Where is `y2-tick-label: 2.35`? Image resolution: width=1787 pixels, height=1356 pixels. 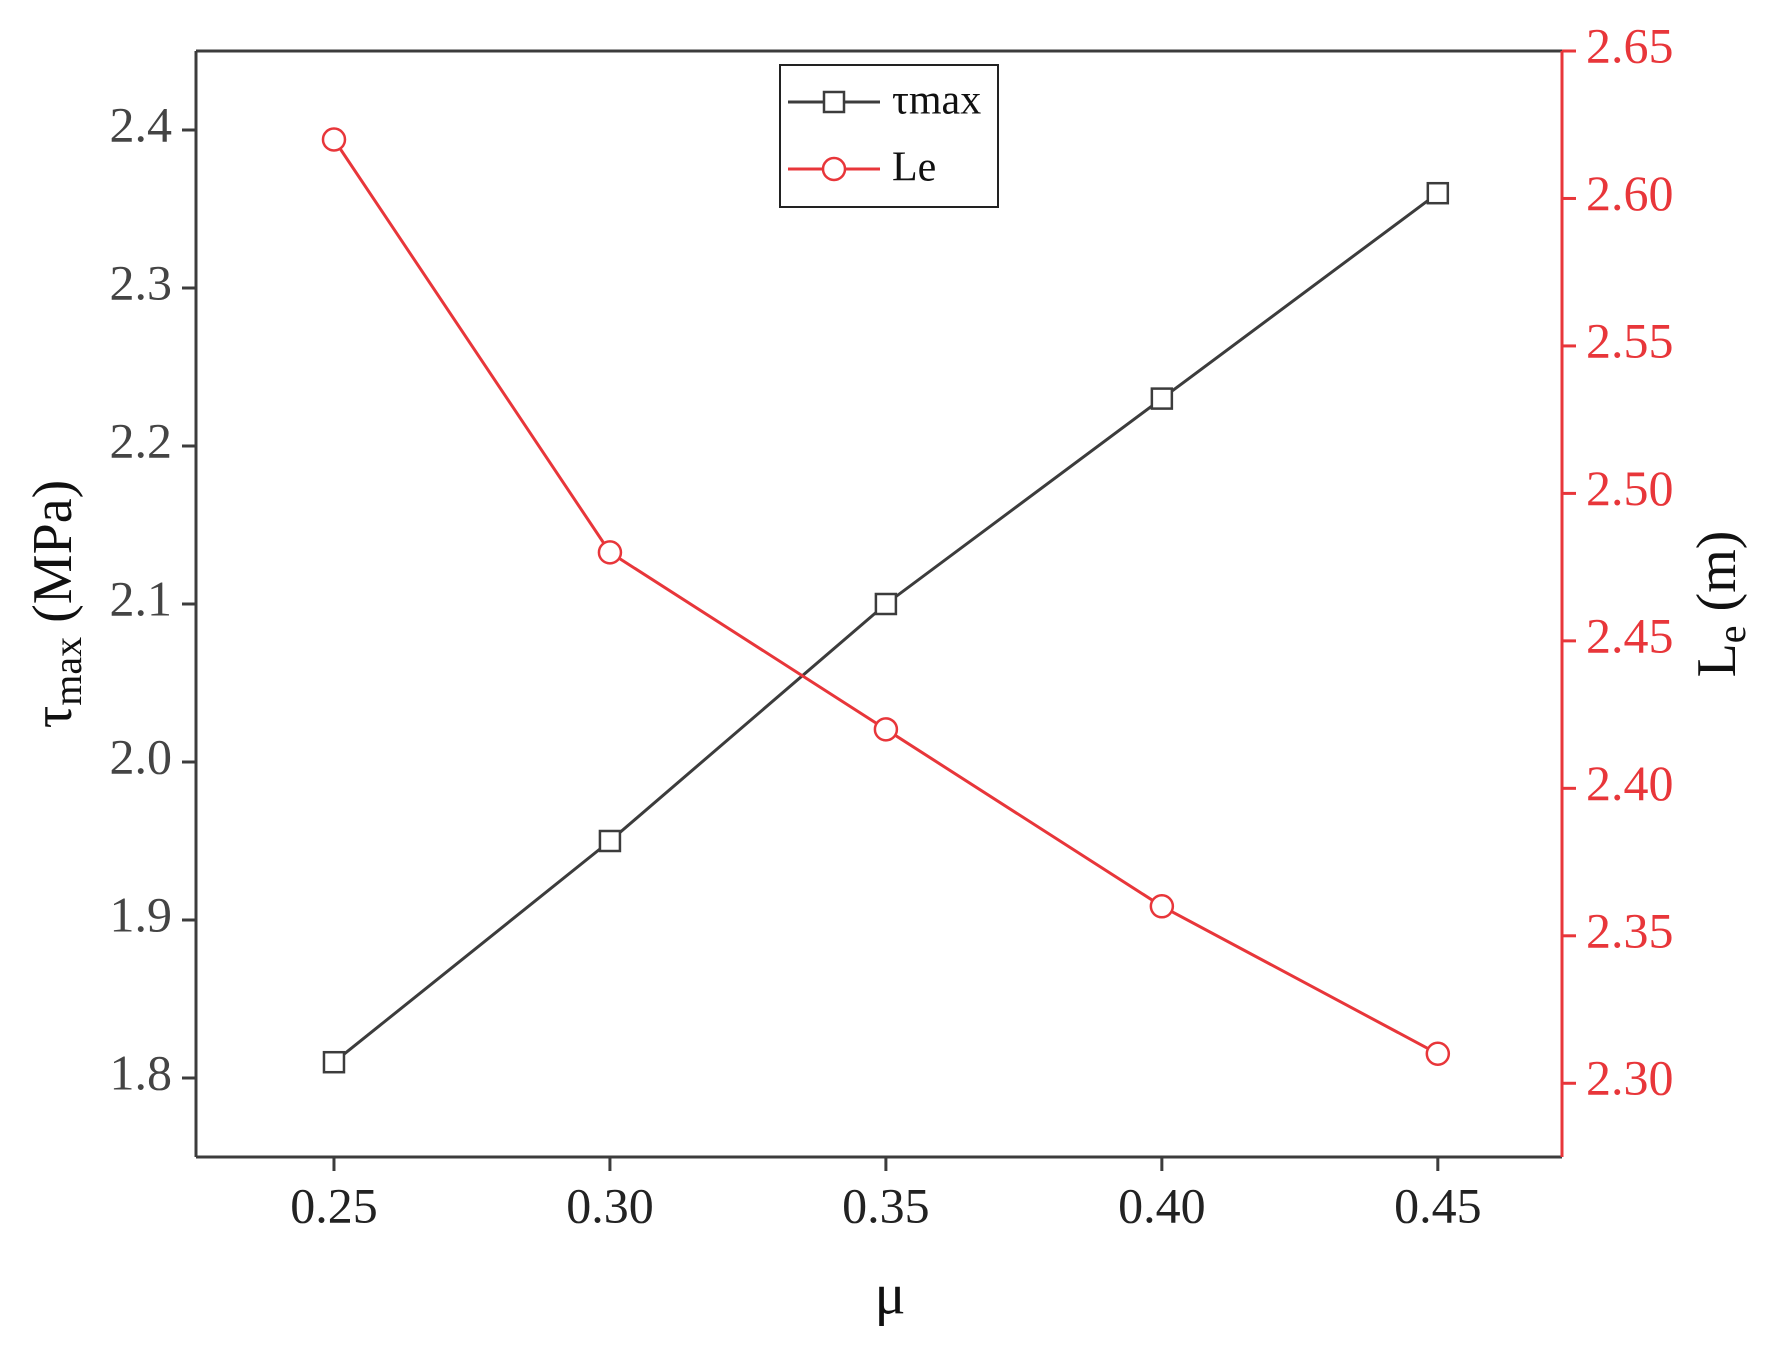
y2-tick-label: 2.35 is located at coordinates (1630, 930).